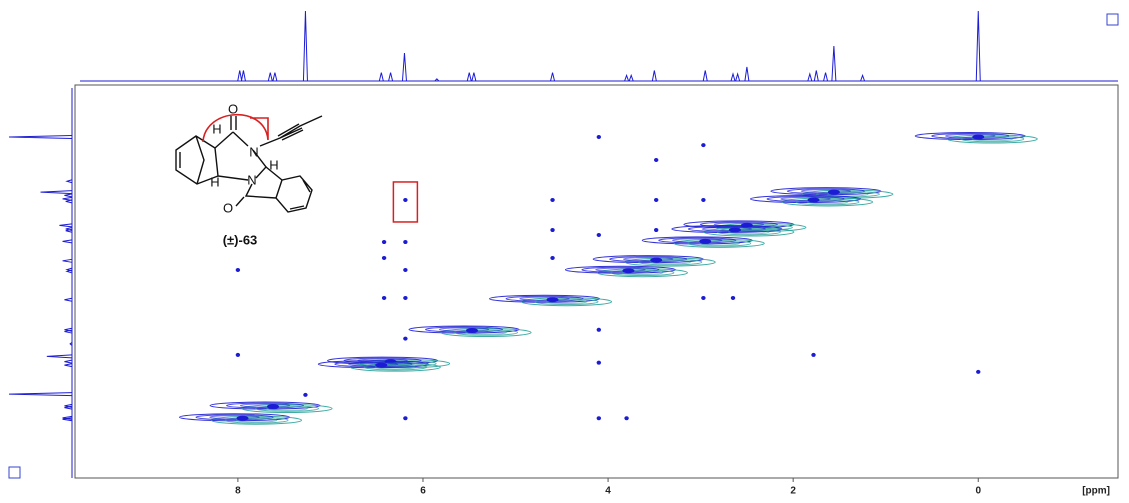 Image resolution: width=1129 pixels, height=503 pixels. I want to click on atom-label: N, so click(253, 151).